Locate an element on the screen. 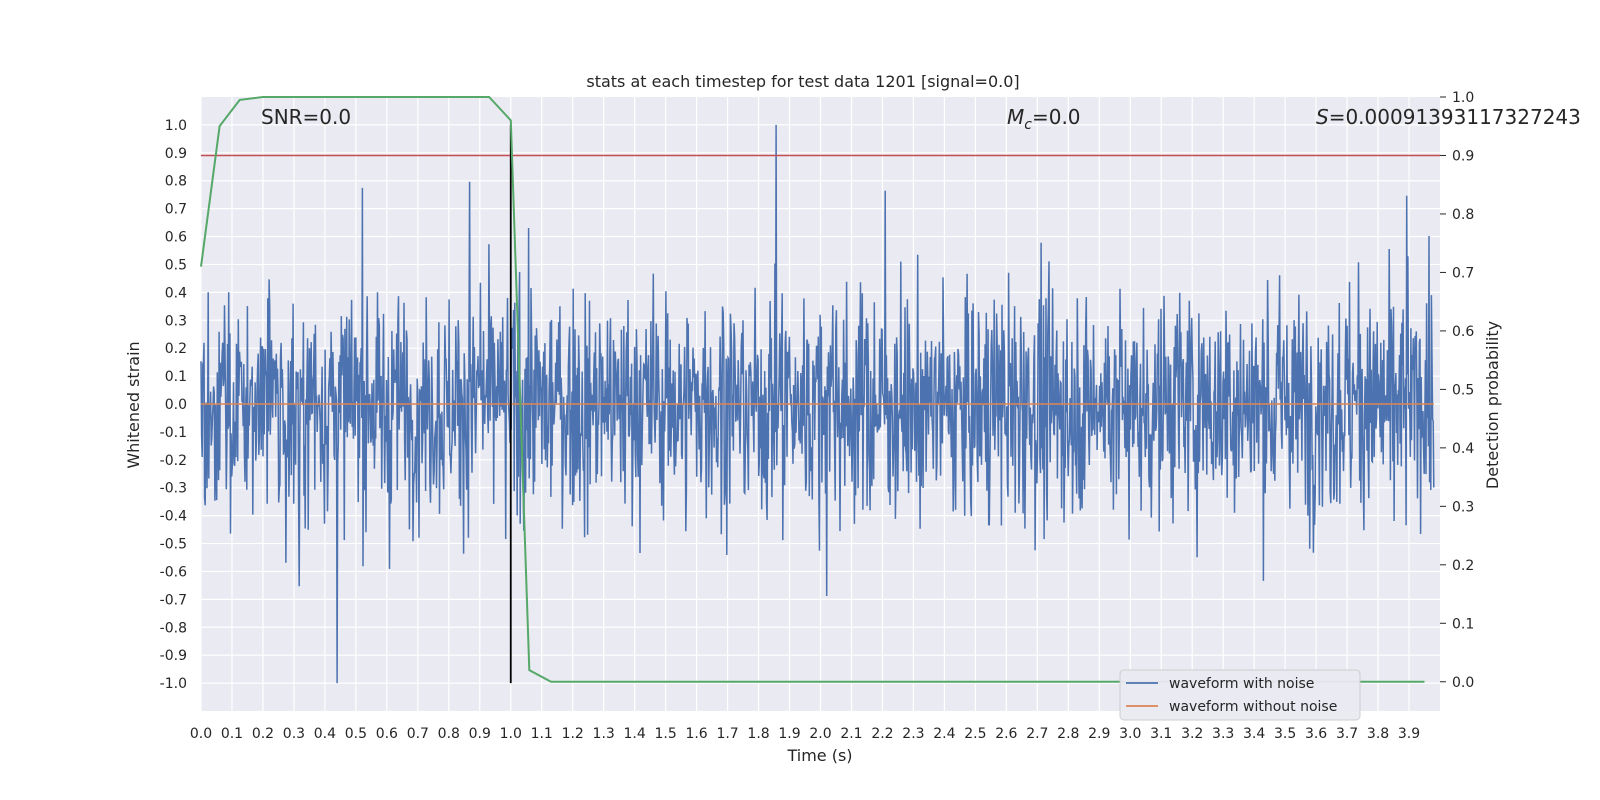 This screenshot has height=800, width=1600. x-tick-label: 1.8 is located at coordinates (758, 734).